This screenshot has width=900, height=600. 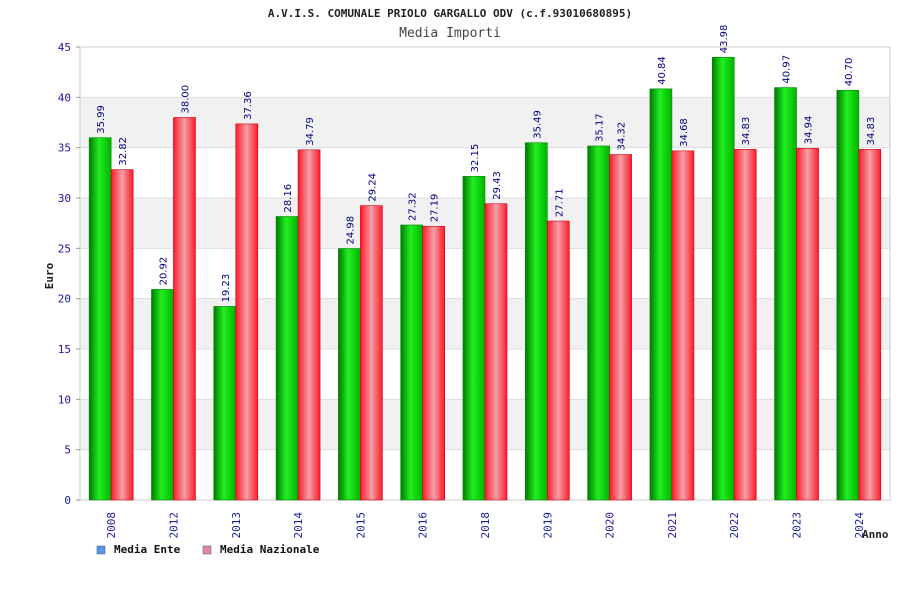 What do you see at coordinates (67, 450) in the screenshot?
I see `y-tick-label: 5` at bounding box center [67, 450].